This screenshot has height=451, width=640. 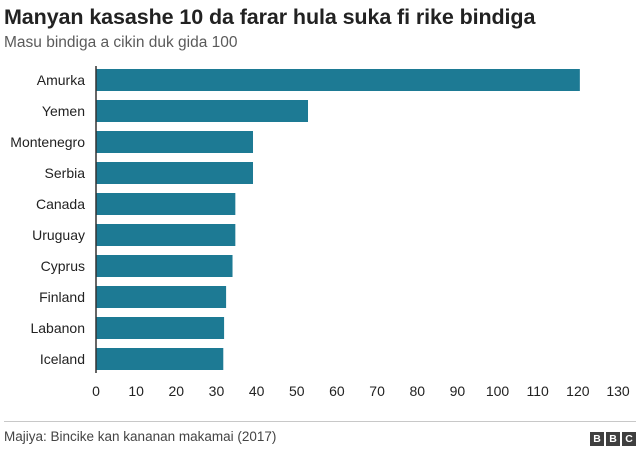 I want to click on category-label: Canada, so click(x=60, y=204).